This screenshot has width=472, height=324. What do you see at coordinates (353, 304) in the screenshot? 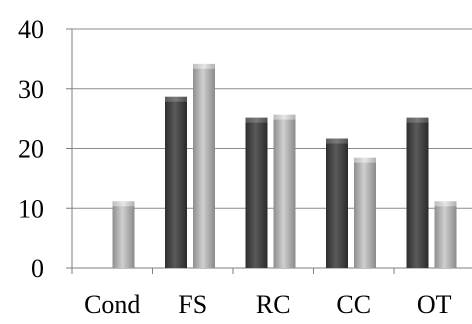
I see `x-tick-label: CC` at bounding box center [353, 304].